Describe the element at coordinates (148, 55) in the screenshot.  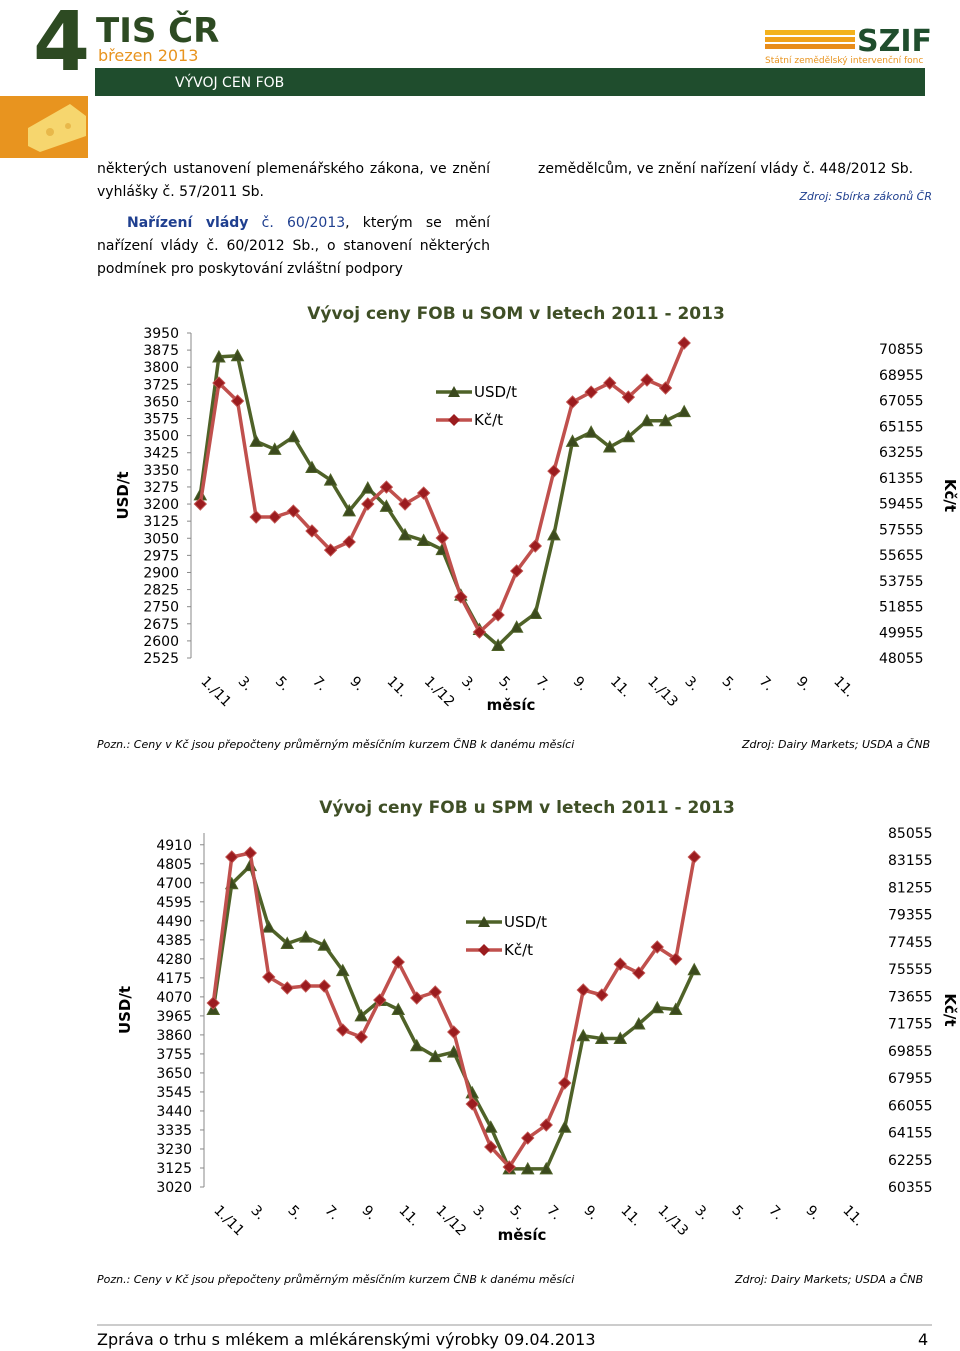
I see `header-date: březen 2013` at that location.